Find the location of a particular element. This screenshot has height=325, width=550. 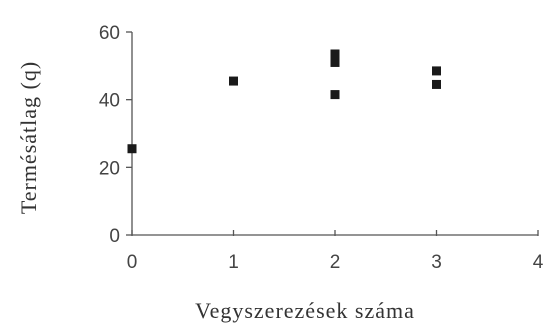

x-tick-label: 0 is located at coordinates (132, 262).